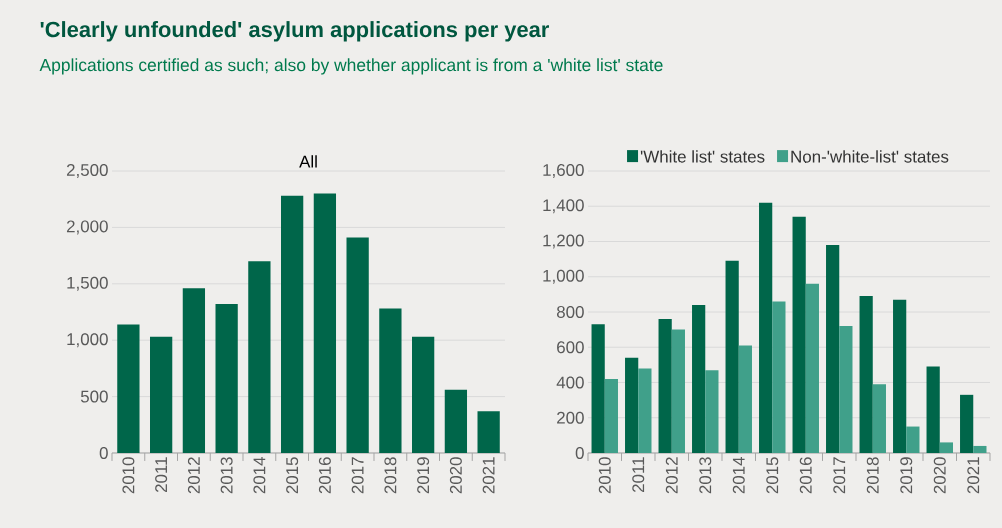  What do you see at coordinates (870, 156) in the screenshot?
I see `legend-label: Non-'white-list' states` at bounding box center [870, 156].